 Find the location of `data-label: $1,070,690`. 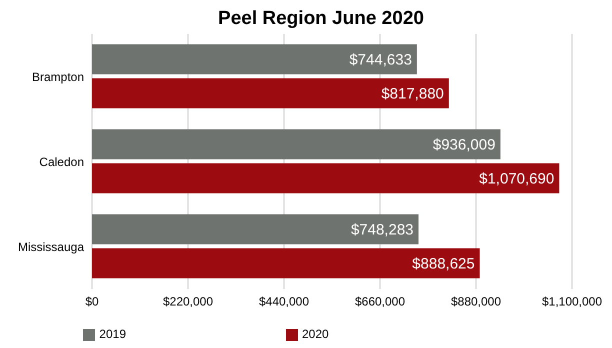

data-label: $1,070,690 is located at coordinates (516, 179).